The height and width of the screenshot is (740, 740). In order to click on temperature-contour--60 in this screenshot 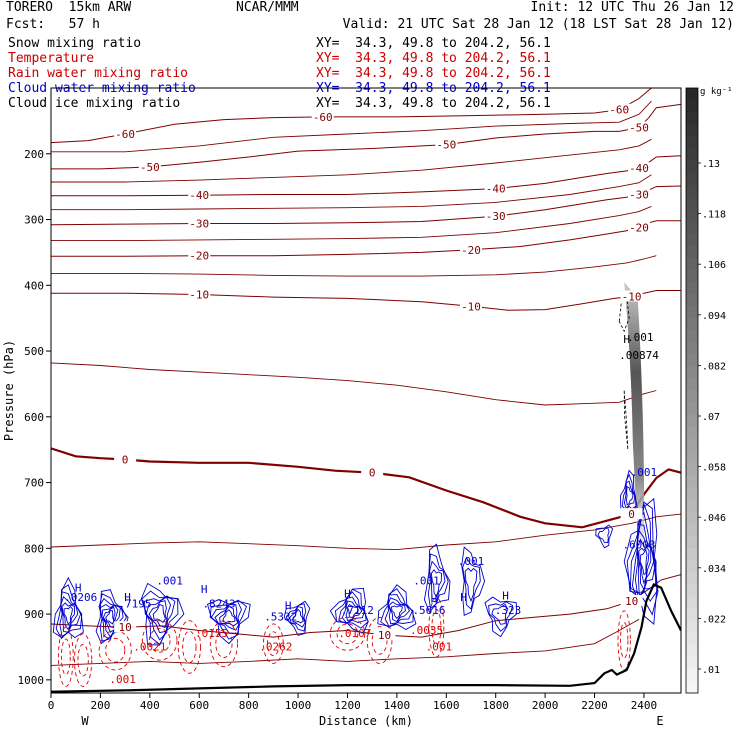, I will do `click(351, 116)`.